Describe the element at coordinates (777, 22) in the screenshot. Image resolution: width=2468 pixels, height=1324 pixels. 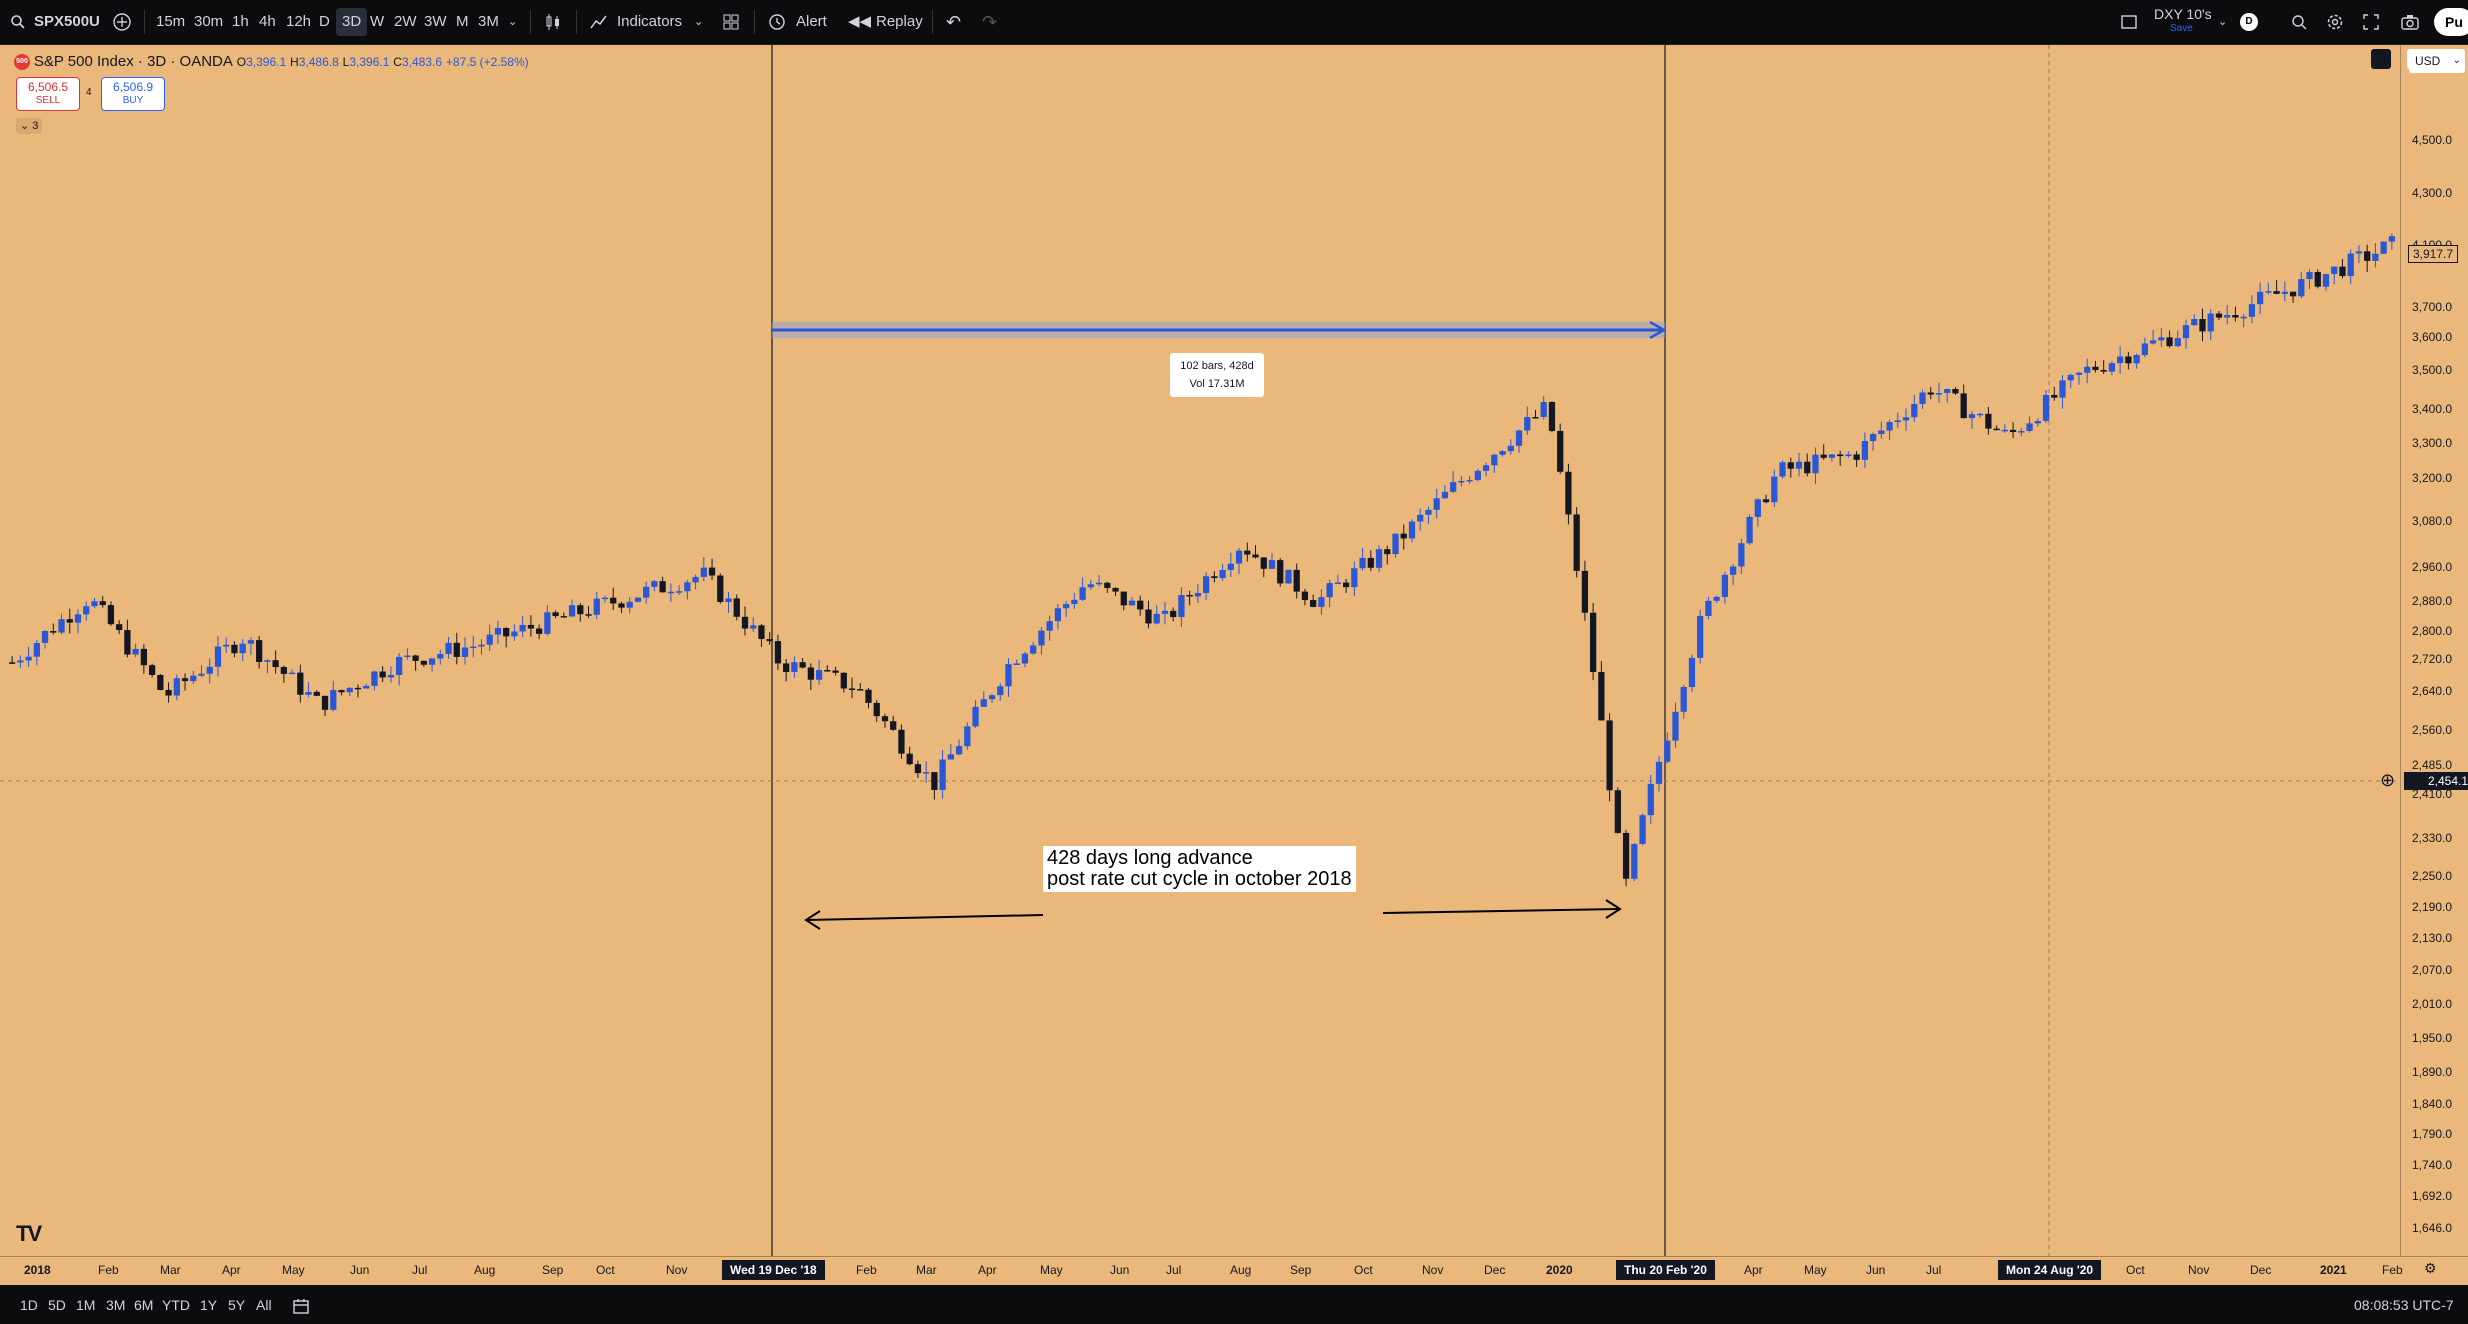
I see `alert-clock-icon` at that location.